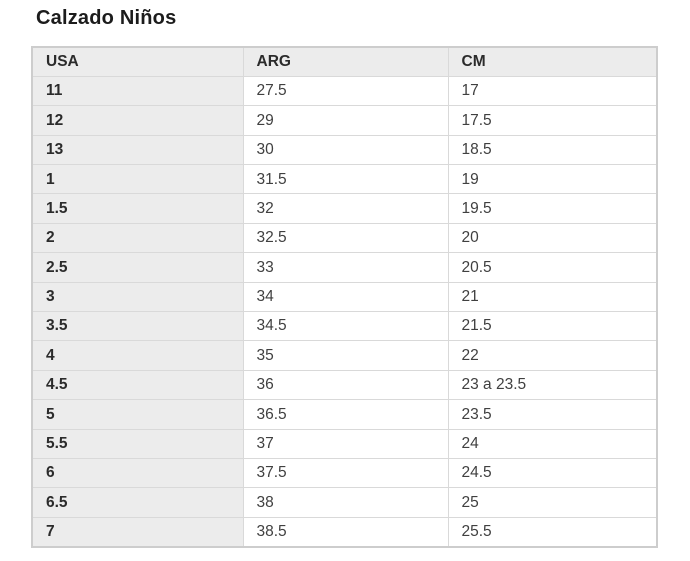  What do you see at coordinates (552, 326) in the screenshot?
I see `cell-cm: 21.5` at bounding box center [552, 326].